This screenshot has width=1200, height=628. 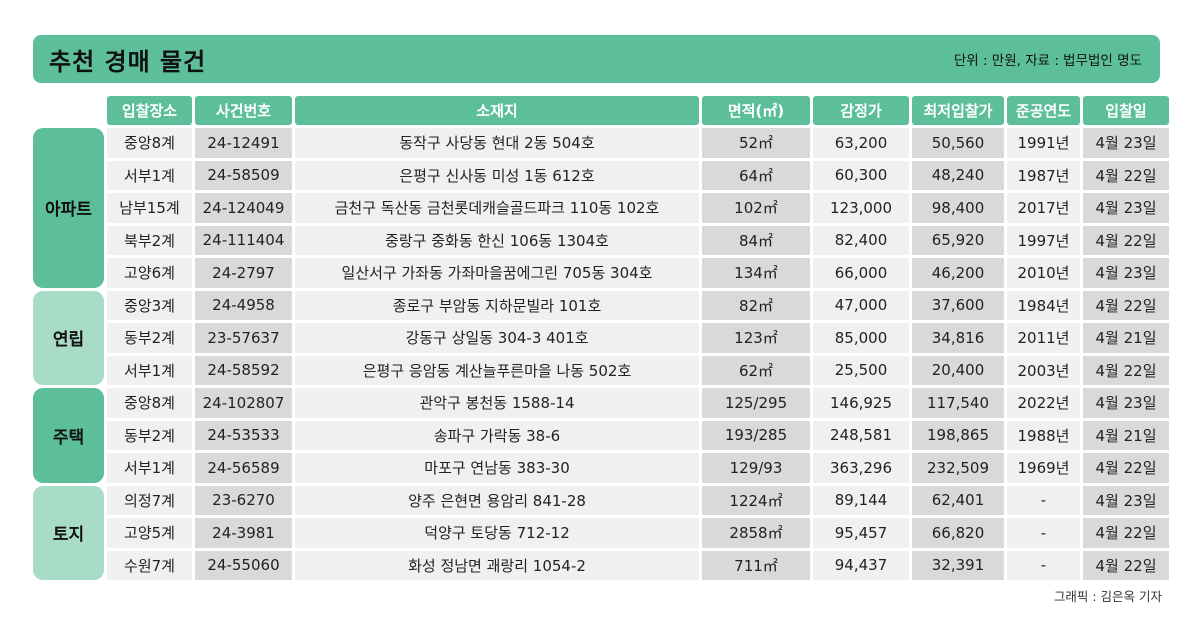 What do you see at coordinates (596, 59) in the screenshot?
I see `title-bar: 추천 경매 물건 단위 : 만원, 자료 : 법무법인 명도` at bounding box center [596, 59].